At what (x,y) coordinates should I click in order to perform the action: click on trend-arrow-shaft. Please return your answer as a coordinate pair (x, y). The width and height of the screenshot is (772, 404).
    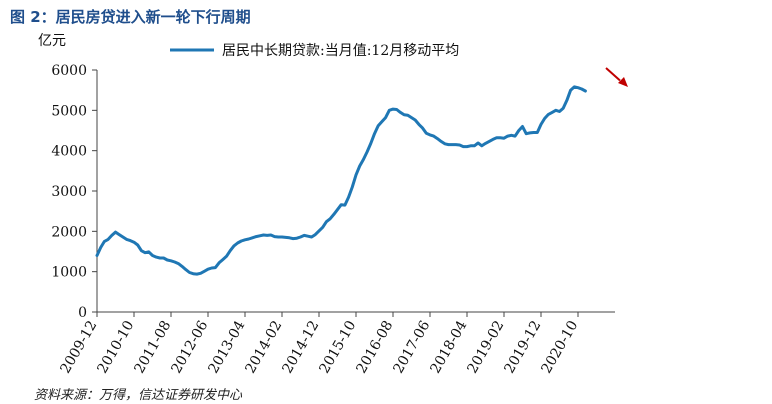
    Looking at the image, I should click on (613, 74).